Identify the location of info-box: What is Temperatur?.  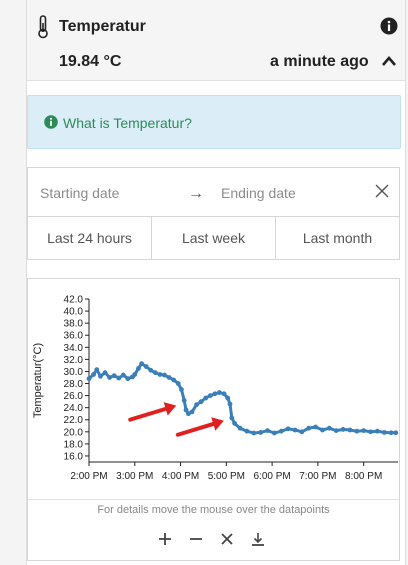
(214, 122).